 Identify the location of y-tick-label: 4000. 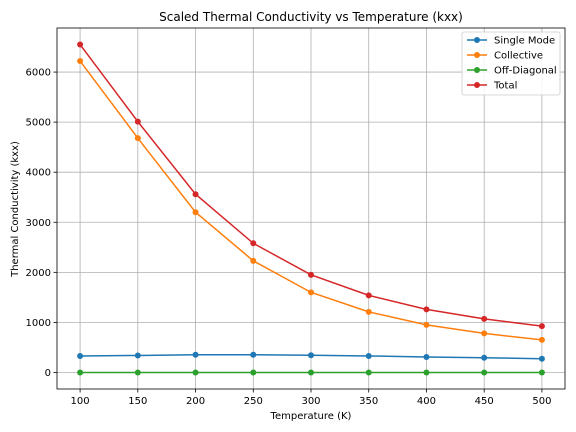
(38, 173).